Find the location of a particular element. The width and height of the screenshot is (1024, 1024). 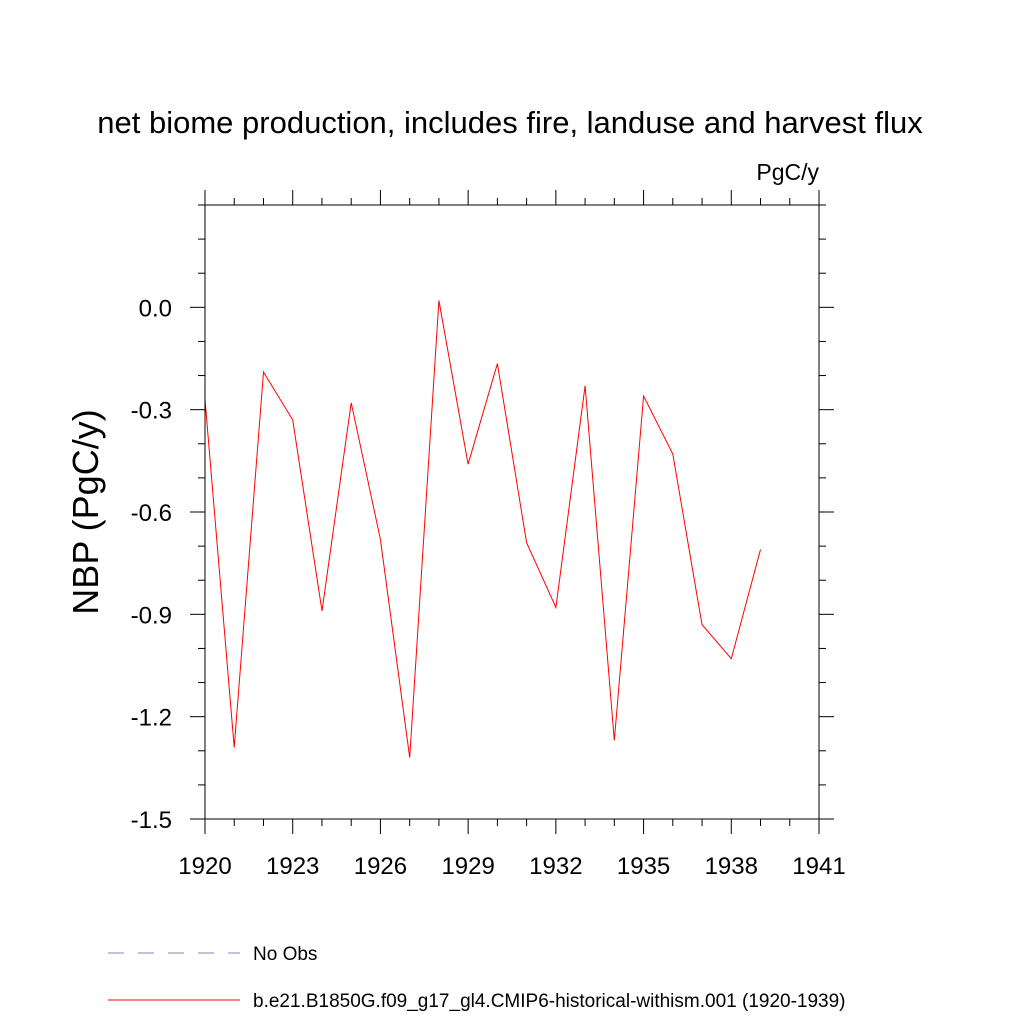

y-tick-label: -0.6 is located at coordinates (151, 513).